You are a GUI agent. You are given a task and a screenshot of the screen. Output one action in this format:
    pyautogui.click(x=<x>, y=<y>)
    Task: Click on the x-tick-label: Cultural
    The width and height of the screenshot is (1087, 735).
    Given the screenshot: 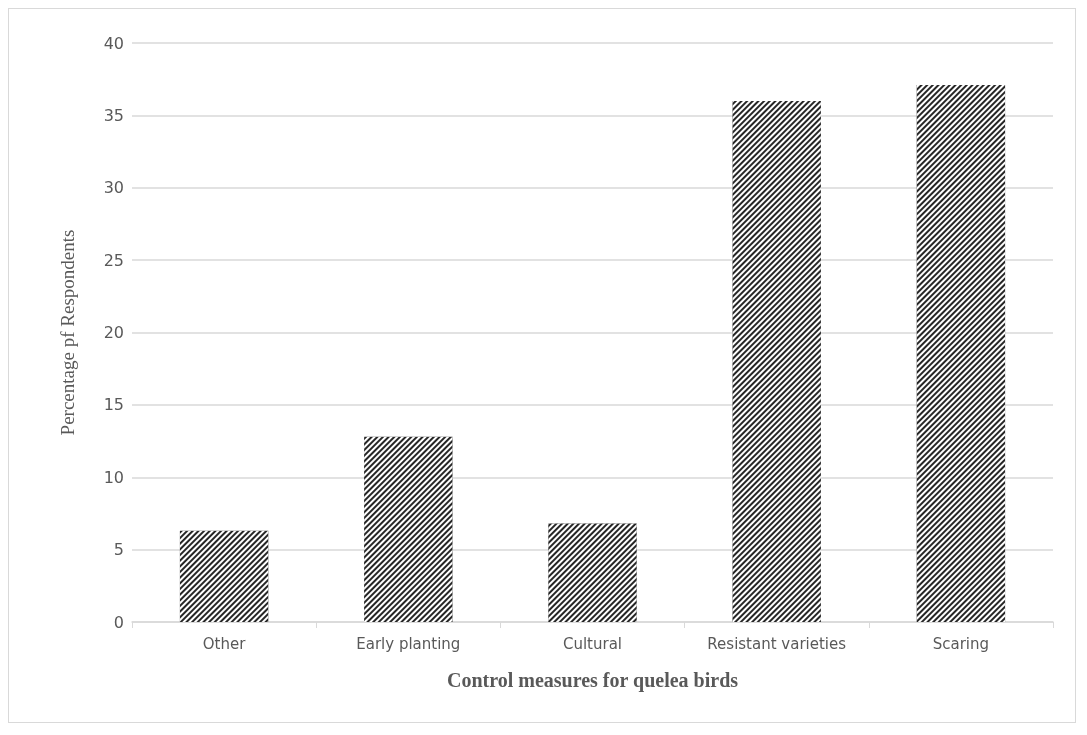 What is the action you would take?
    pyautogui.click(x=592, y=643)
    